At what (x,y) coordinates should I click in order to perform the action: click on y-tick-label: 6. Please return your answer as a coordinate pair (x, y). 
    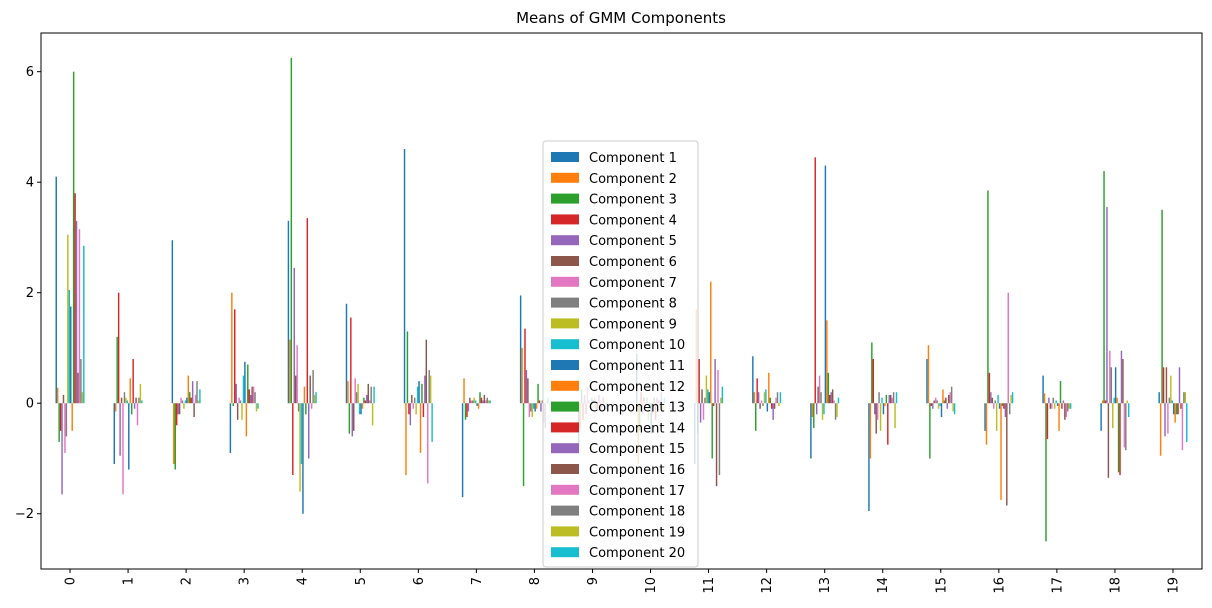
    Looking at the image, I should click on (30, 72).